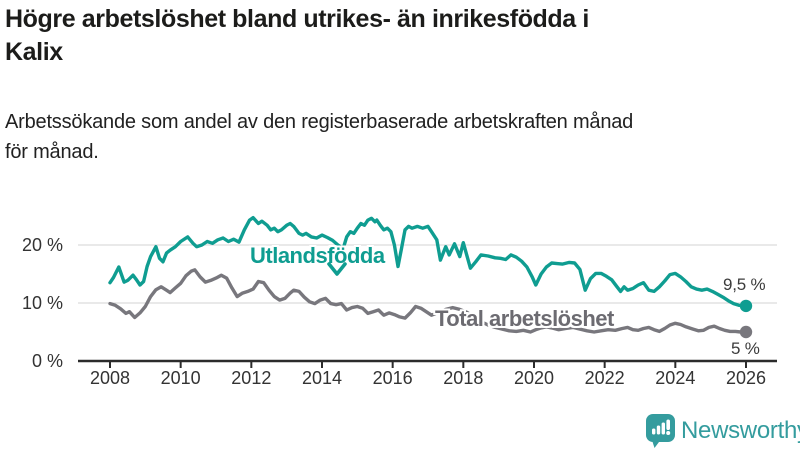 This screenshot has width=800, height=450. Describe the element at coordinates (660, 431) in the screenshot. I see `speech-bubble-bar-chart-icon` at that location.